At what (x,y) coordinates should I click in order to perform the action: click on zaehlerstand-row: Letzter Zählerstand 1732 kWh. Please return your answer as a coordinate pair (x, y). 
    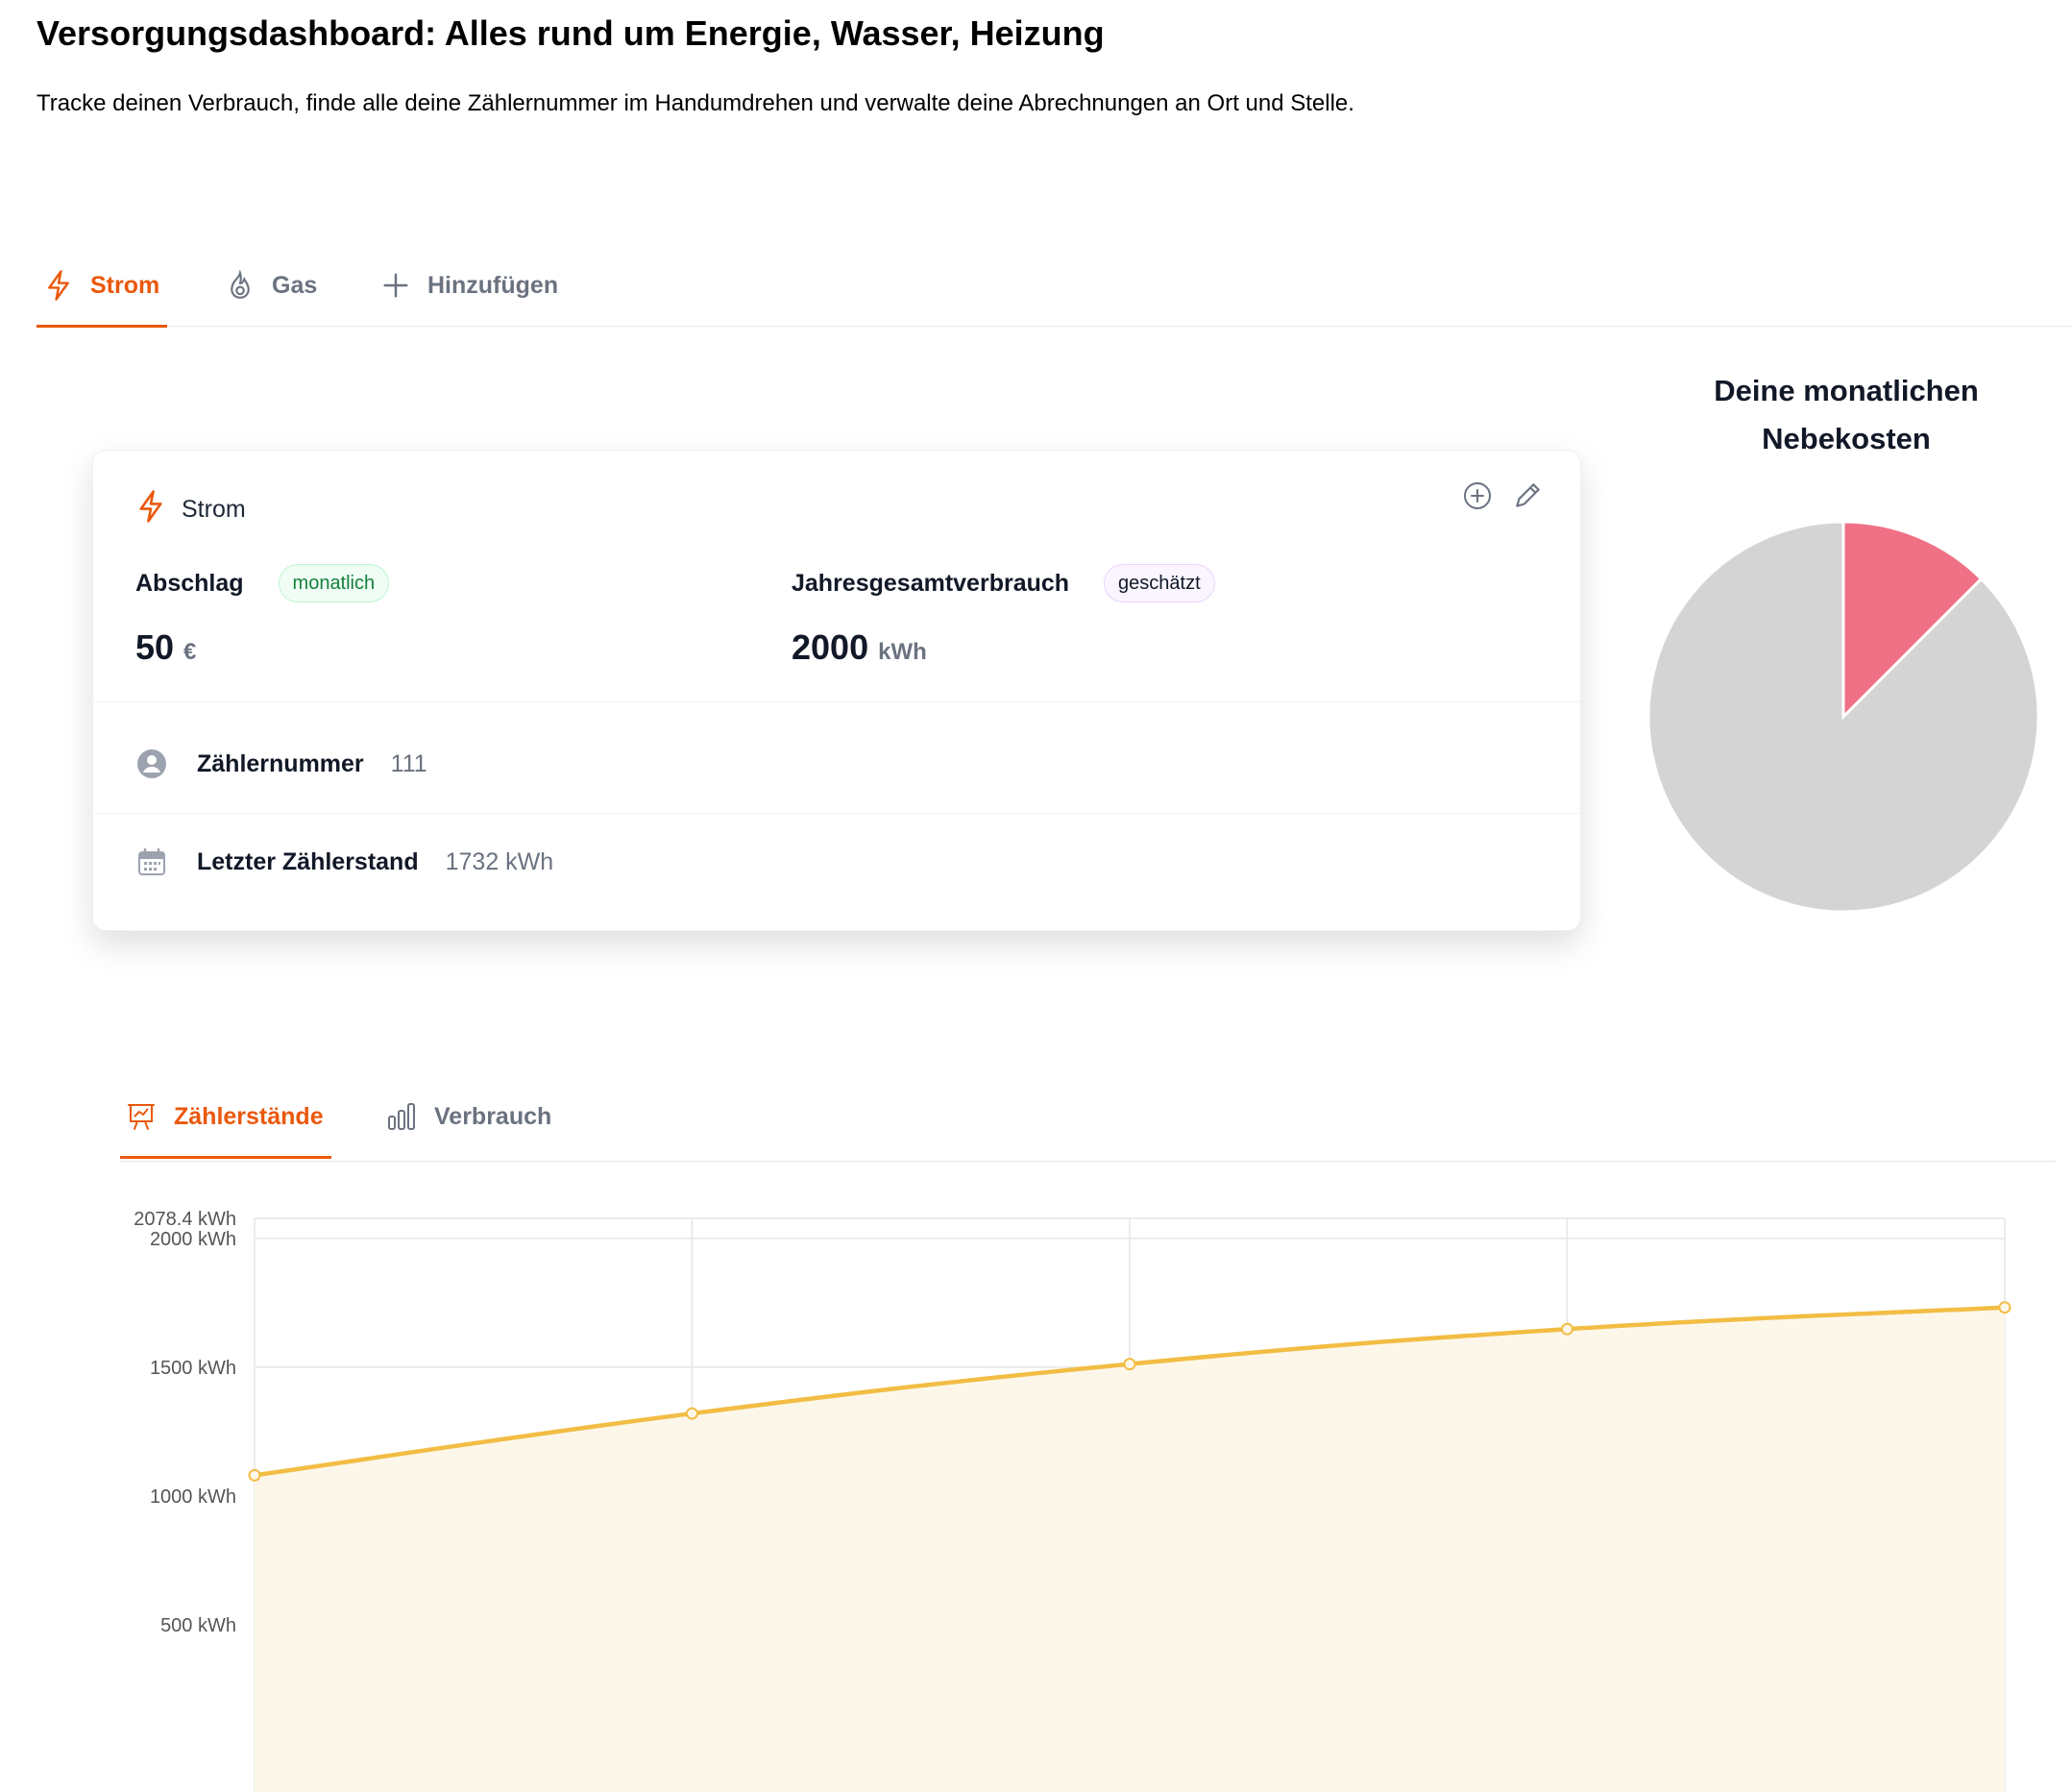
    Looking at the image, I should click on (344, 862).